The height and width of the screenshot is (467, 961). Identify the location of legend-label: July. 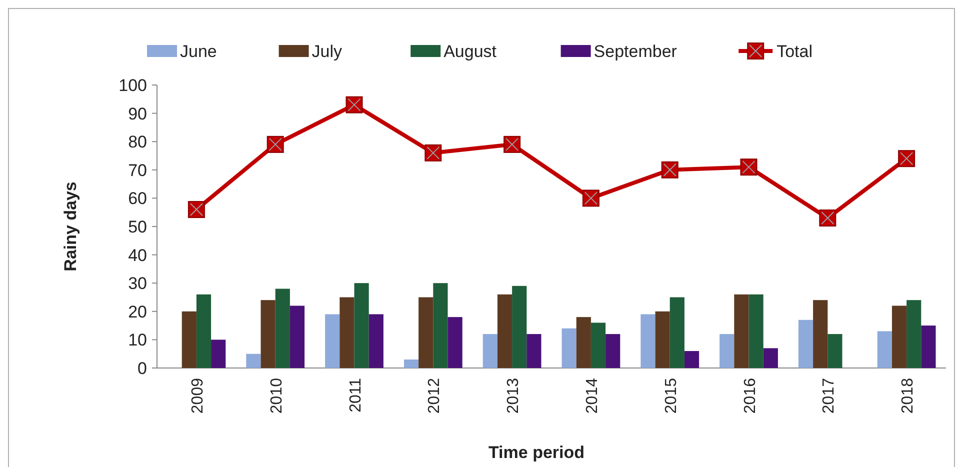
(327, 51).